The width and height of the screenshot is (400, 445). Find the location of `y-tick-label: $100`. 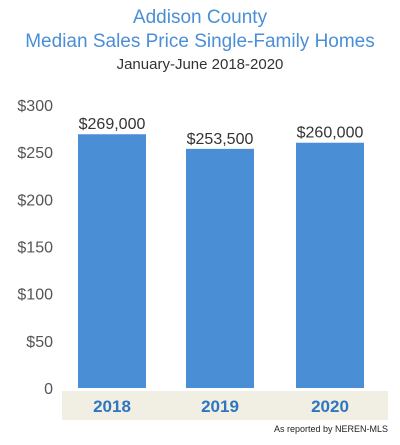

y-tick-label: $100 is located at coordinates (35, 295).